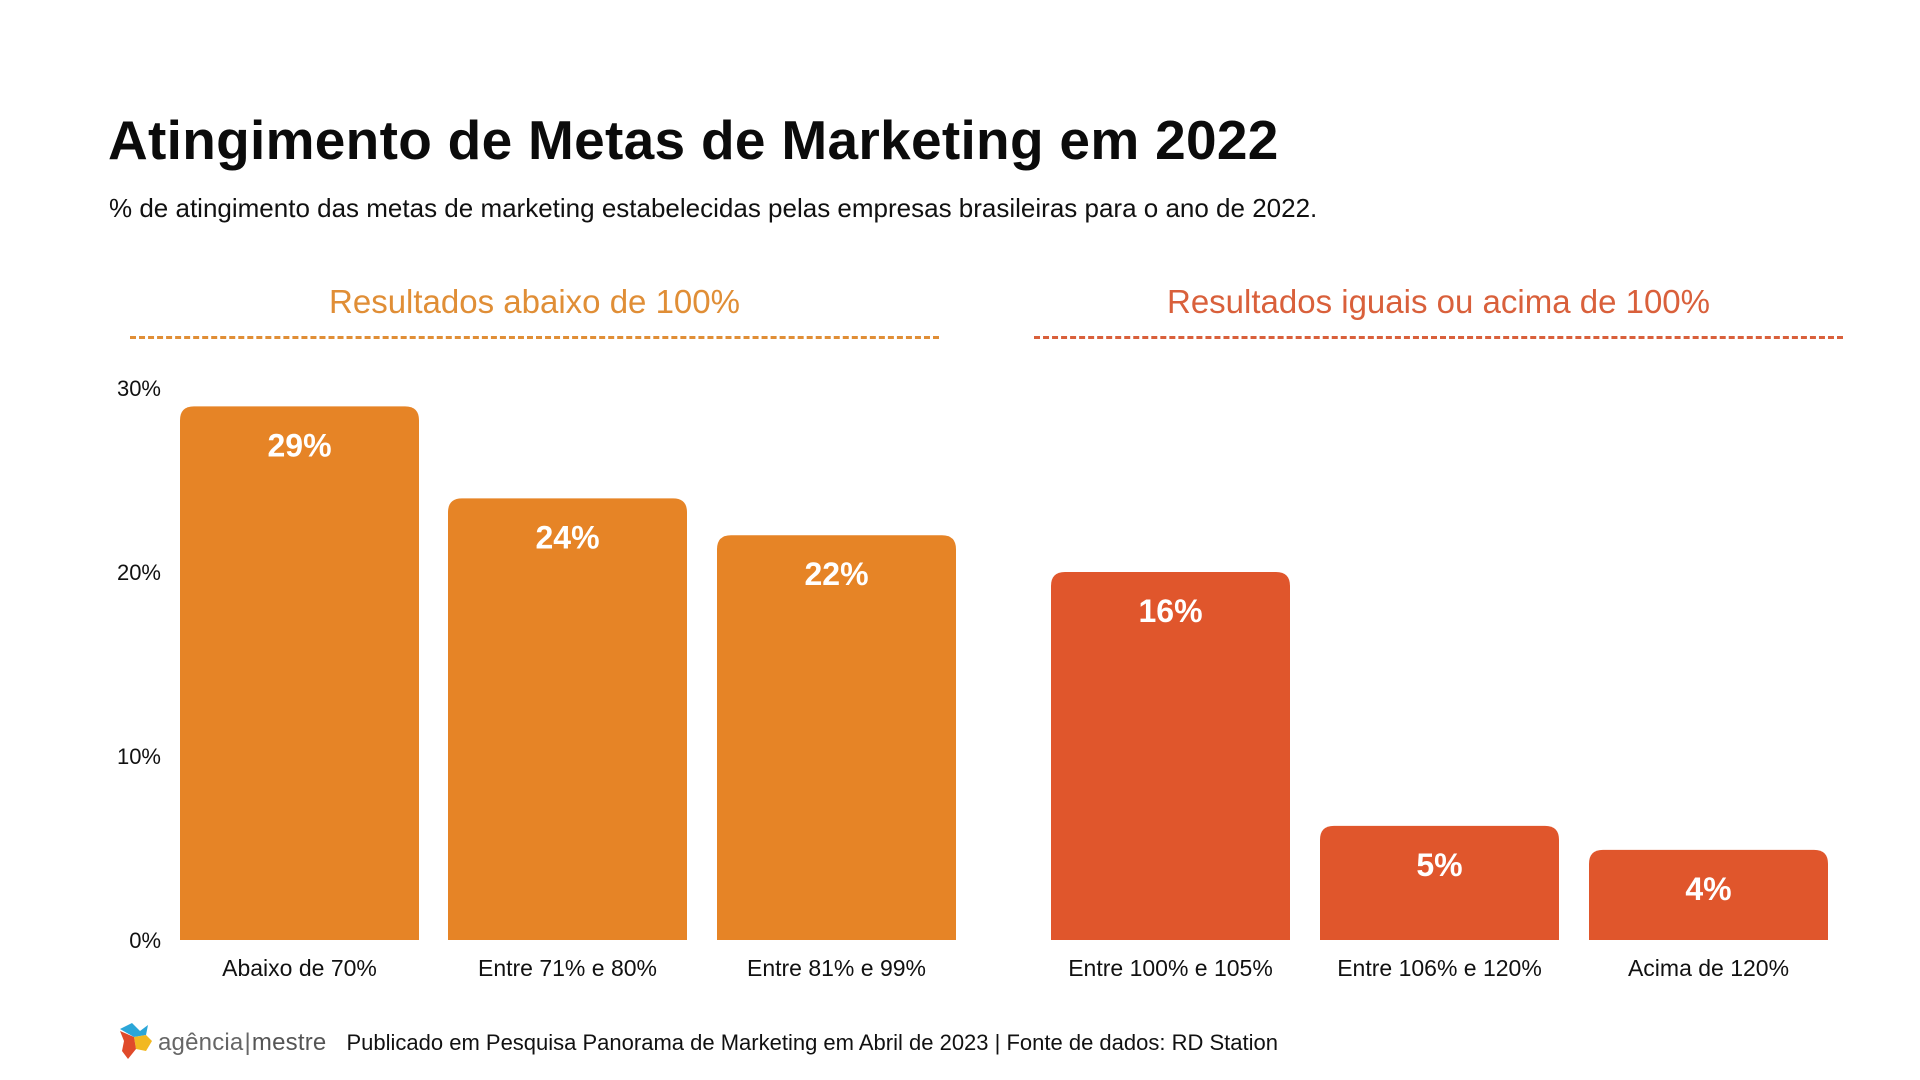 The height and width of the screenshot is (1080, 1920). What do you see at coordinates (567, 968) in the screenshot?
I see `category-label: Entre 71% e 80%` at bounding box center [567, 968].